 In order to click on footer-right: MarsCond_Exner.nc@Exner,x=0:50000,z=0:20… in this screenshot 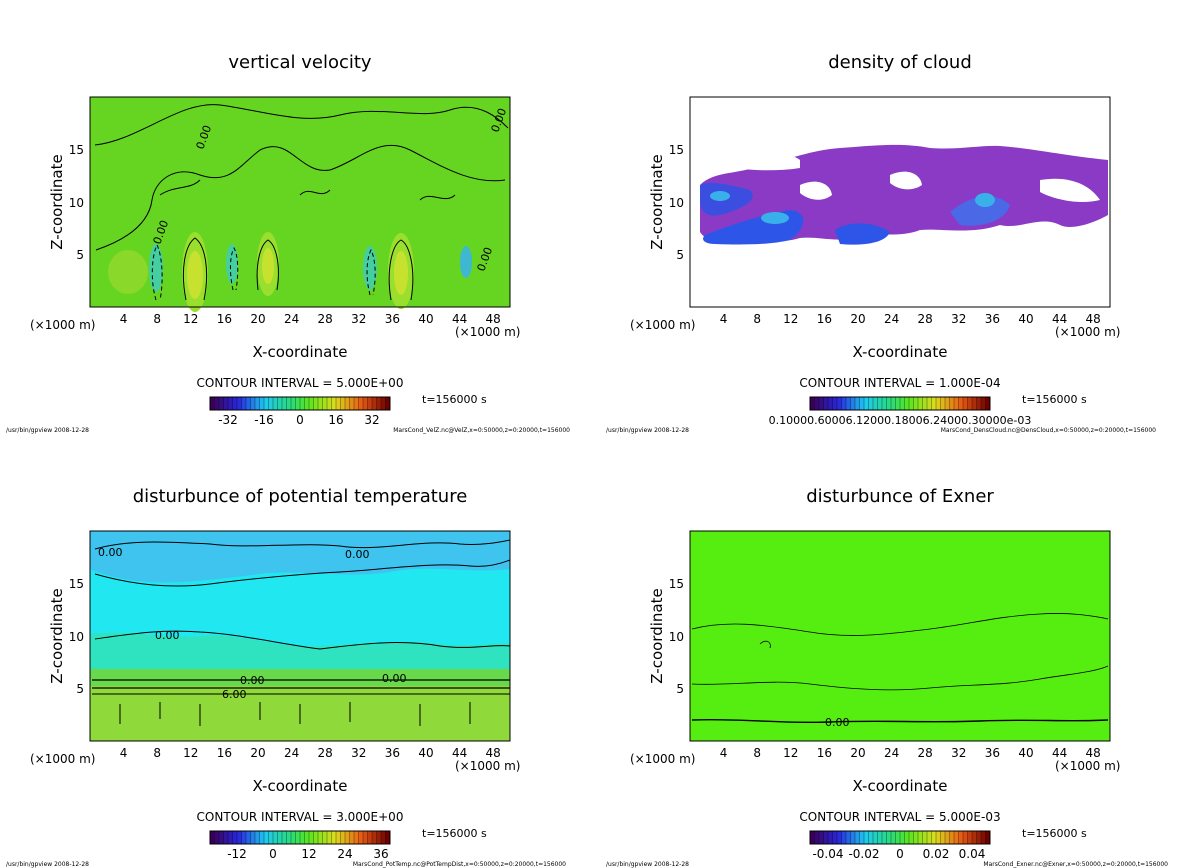, I will do `click(1075, 864)`.